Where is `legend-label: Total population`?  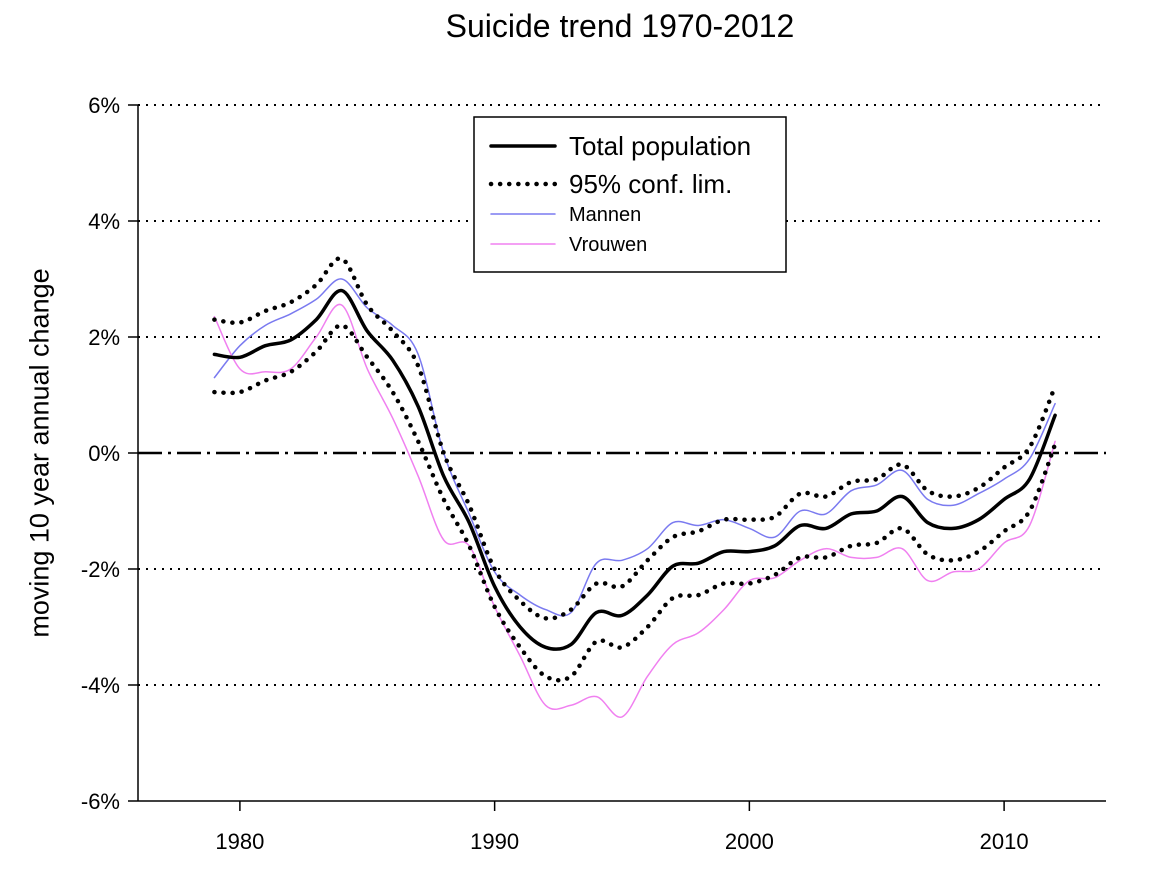
legend-label: Total population is located at coordinates (660, 146).